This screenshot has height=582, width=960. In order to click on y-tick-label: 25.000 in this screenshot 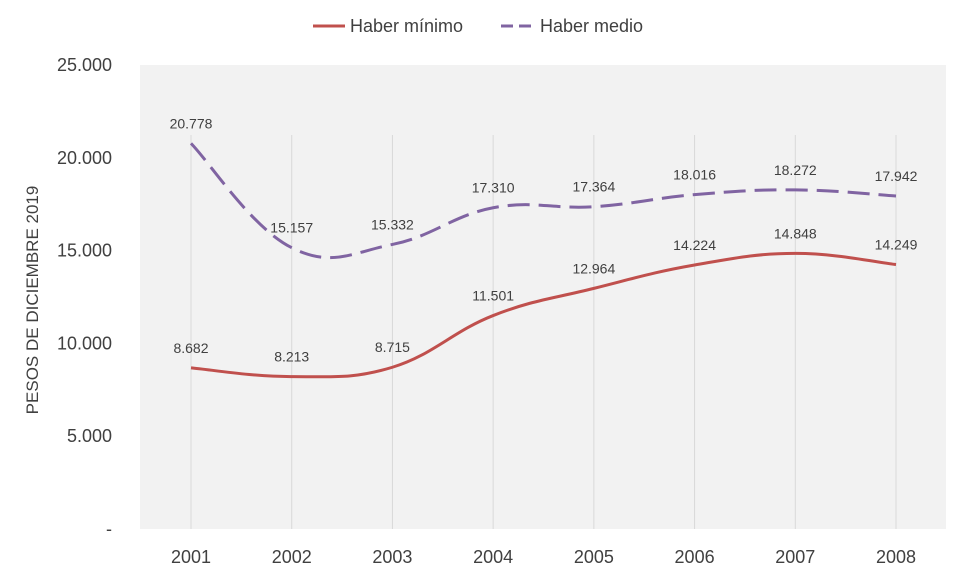, I will do `click(84, 65)`.